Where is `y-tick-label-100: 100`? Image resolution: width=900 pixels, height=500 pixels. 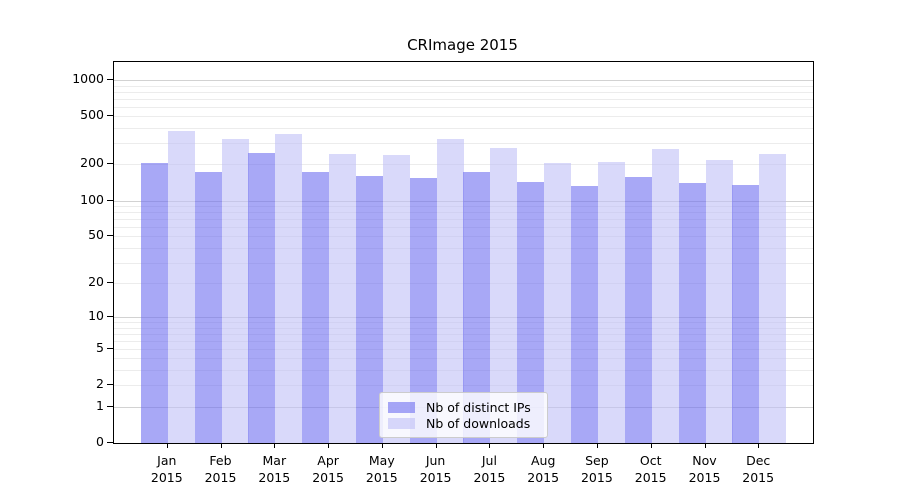
y-tick-label-100: 100 is located at coordinates (92, 199).